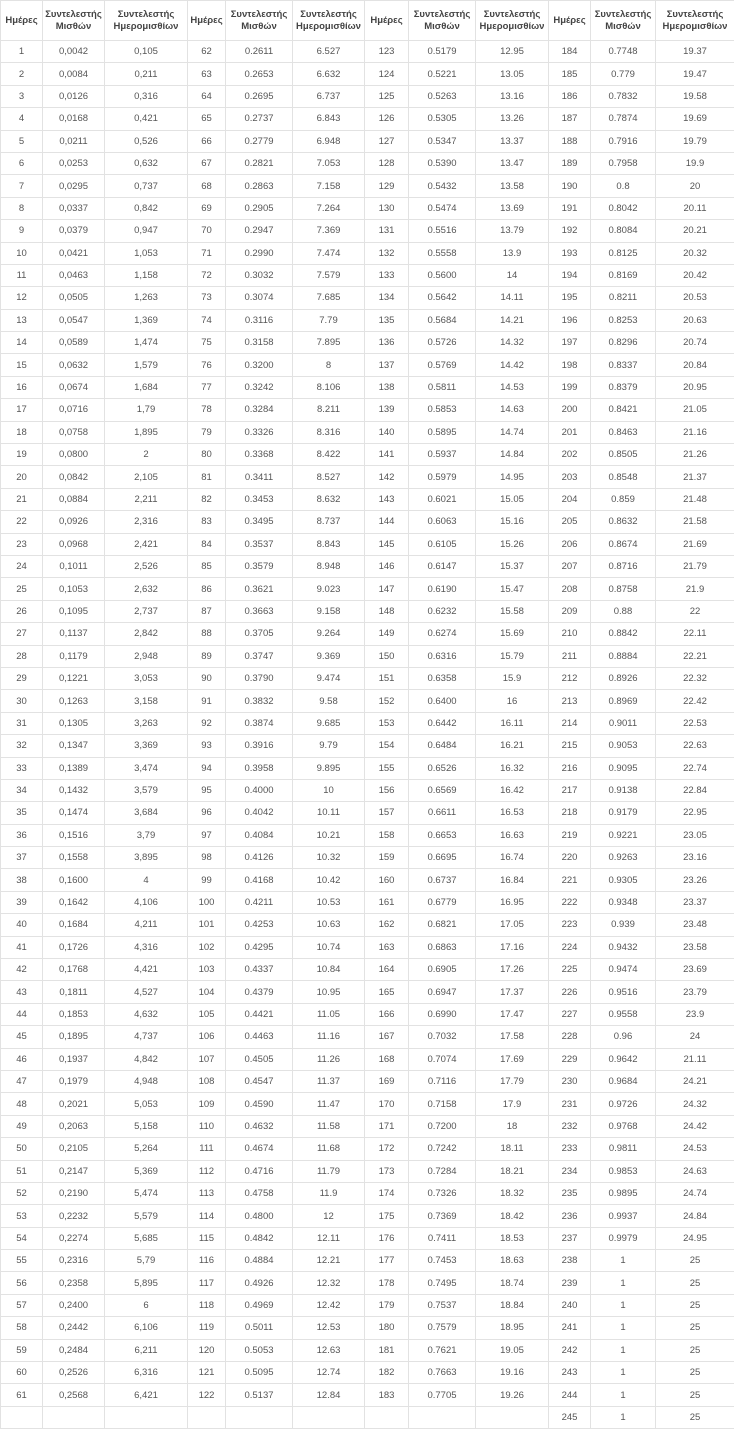  Describe the element at coordinates (442, 544) in the screenshot. I see `salary-coefficient-cell: 0.6105` at that location.